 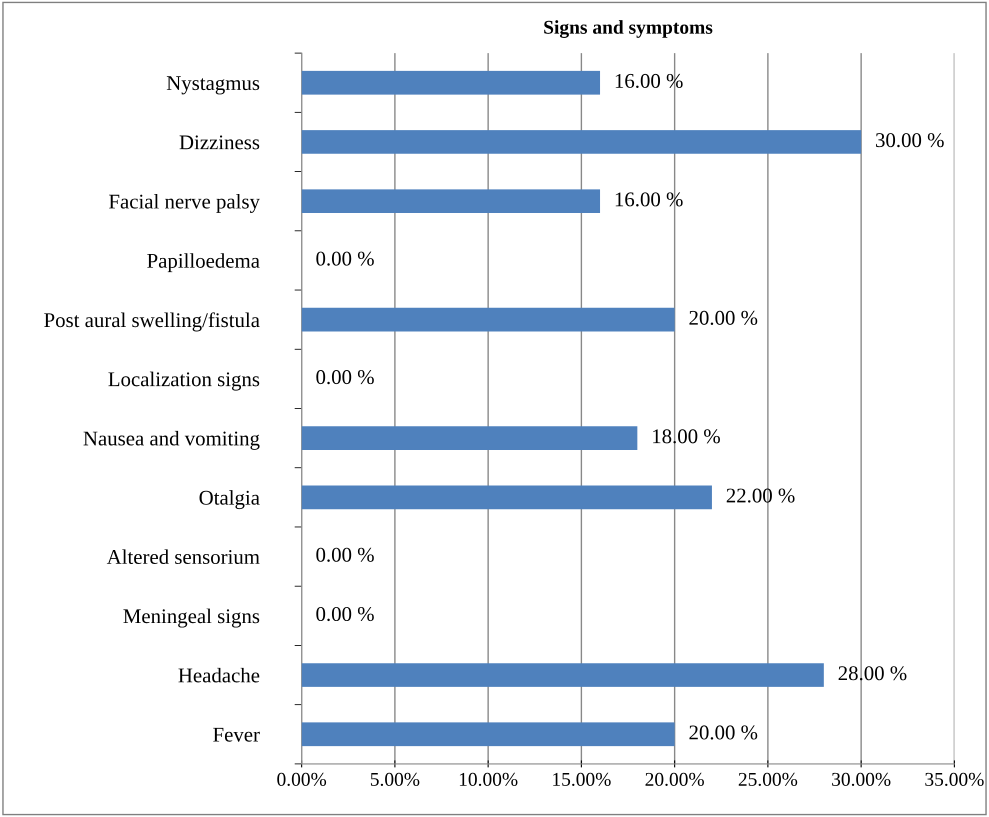 I want to click on x-tick-label: 30.00%, so click(x=861, y=779).